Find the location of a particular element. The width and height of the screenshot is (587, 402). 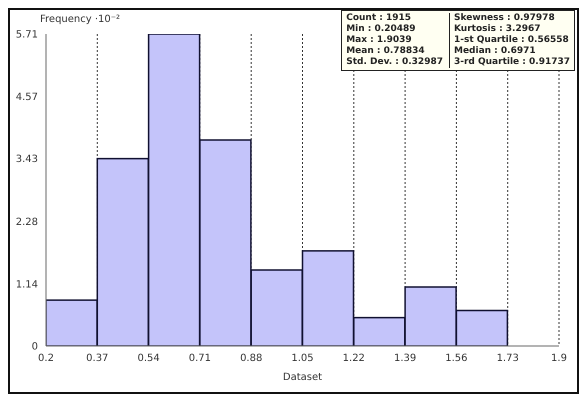

text: Kurtosis : 3.2967 is located at coordinates (509, 29).